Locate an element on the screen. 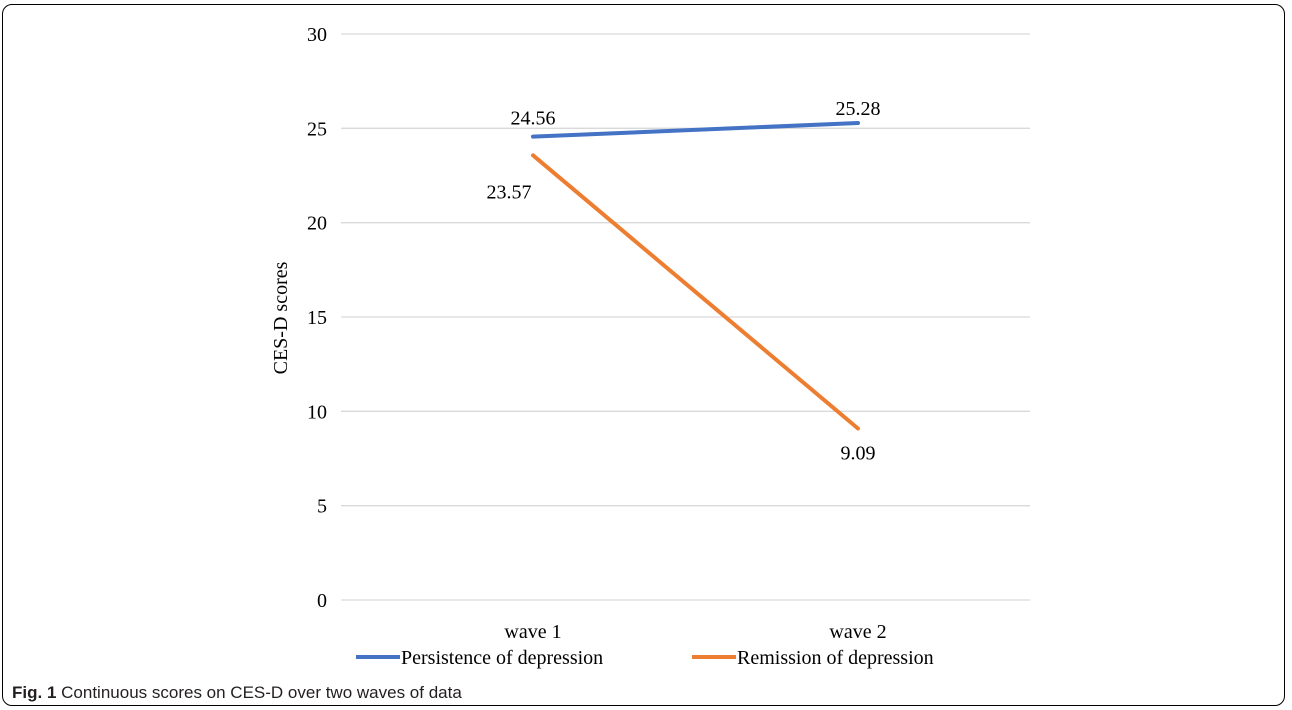 This screenshot has width=1292, height=710. data-label: 9.09 is located at coordinates (858, 454).